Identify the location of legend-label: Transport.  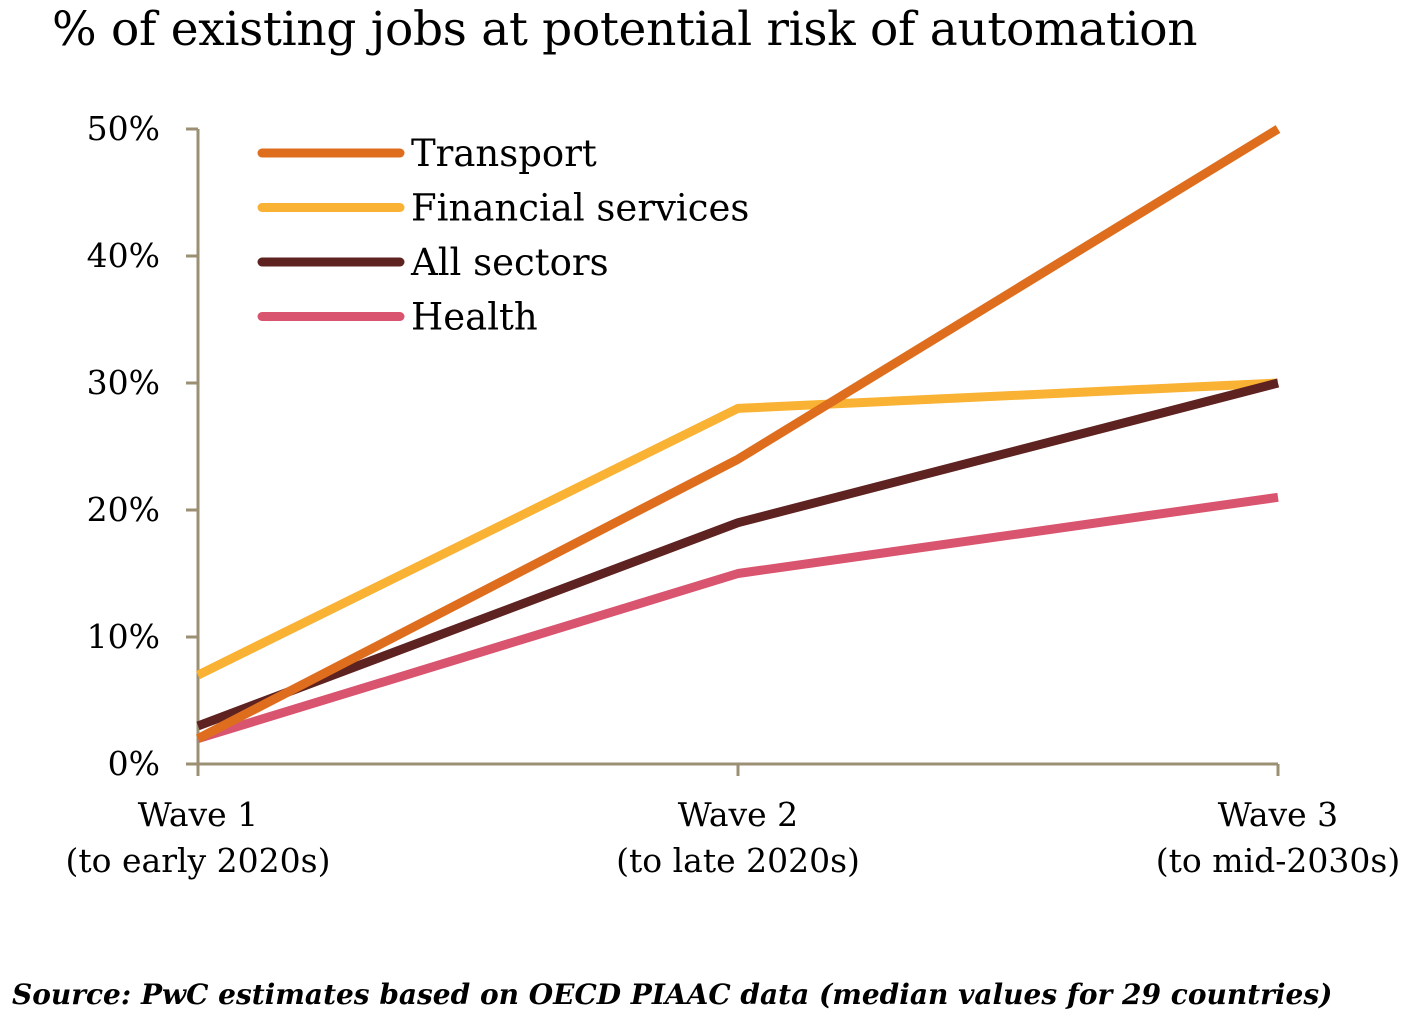
(504, 153).